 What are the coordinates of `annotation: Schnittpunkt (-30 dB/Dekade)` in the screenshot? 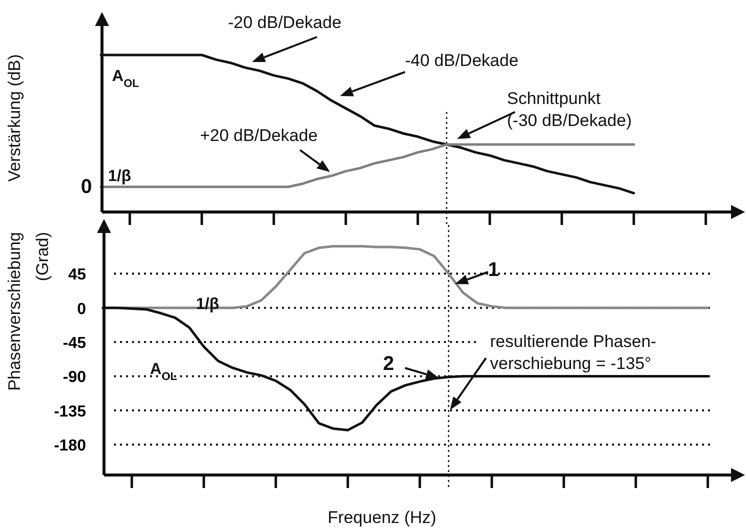 It's located at (569, 109).